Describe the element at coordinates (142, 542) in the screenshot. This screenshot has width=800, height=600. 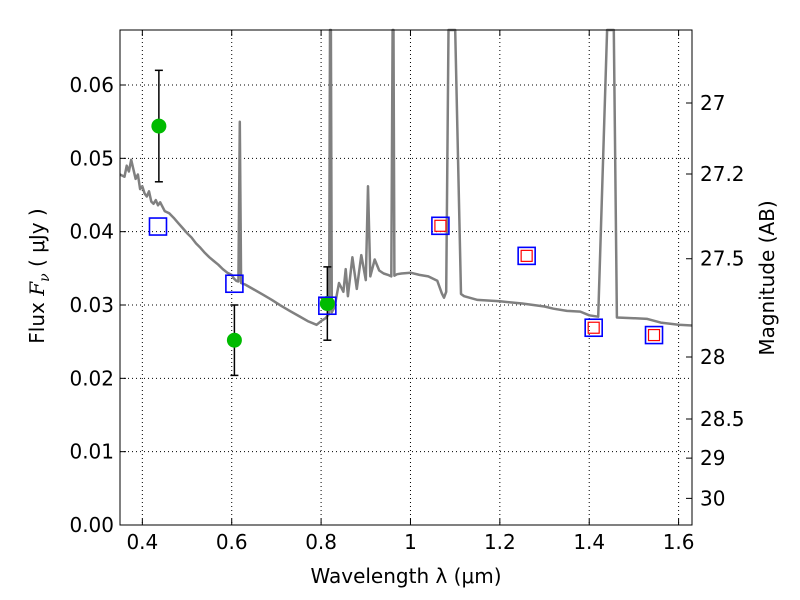
I see `x-tick-label: 0.4` at that location.